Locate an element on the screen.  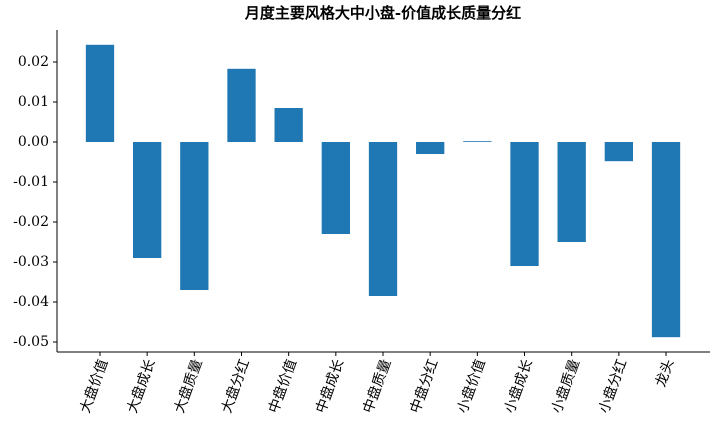
x-tick-label: 中盘质量 is located at coordinates (376, 386).